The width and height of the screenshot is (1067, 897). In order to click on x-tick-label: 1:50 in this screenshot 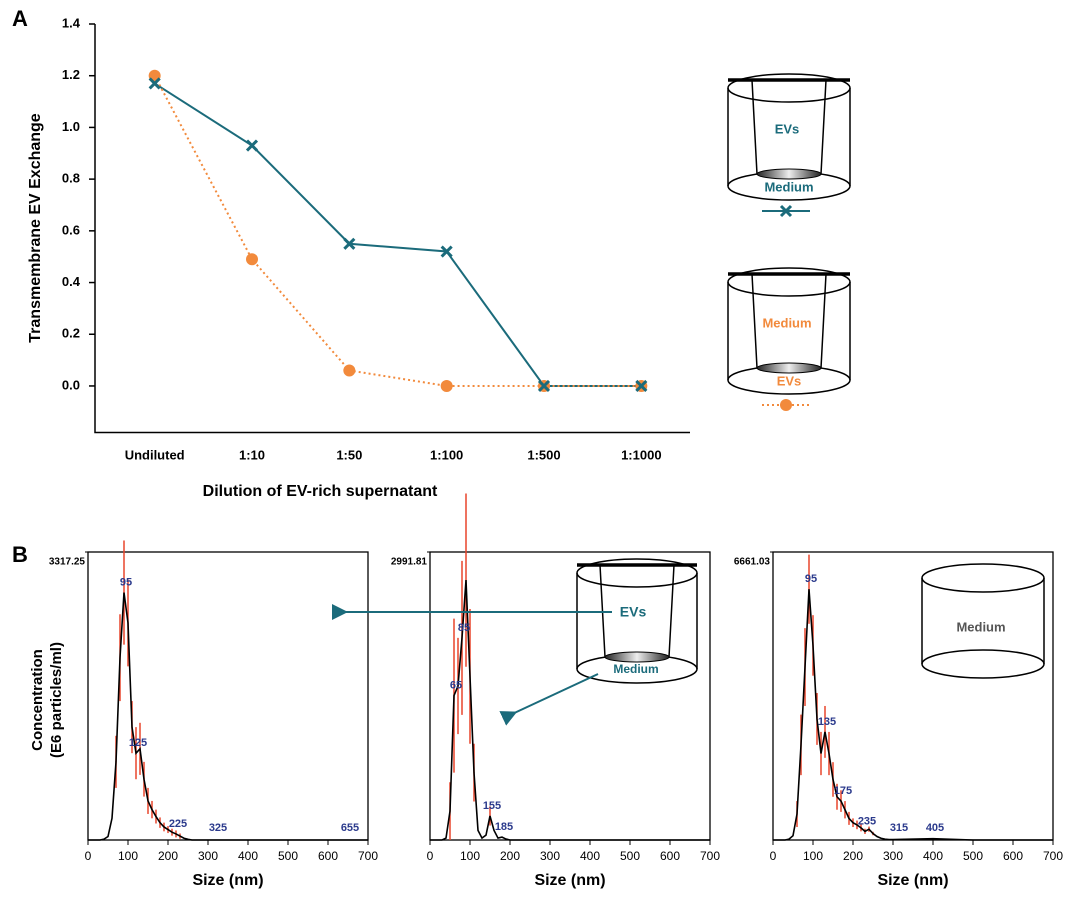, I will do `click(349, 454)`.